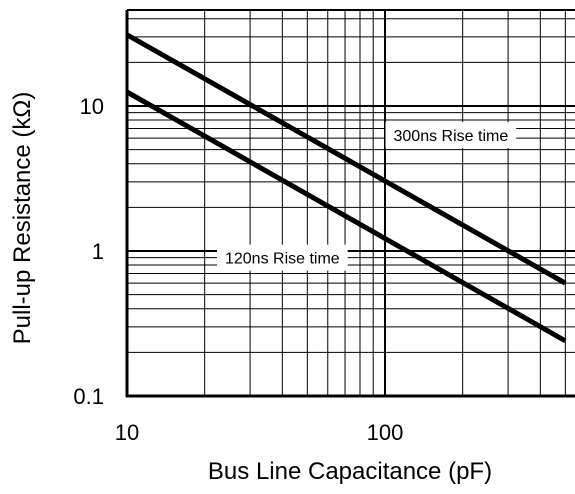 Image resolution: width=575 pixels, height=494 pixels. What do you see at coordinates (92, 106) in the screenshot?
I see `y-tick-label: 10` at bounding box center [92, 106].